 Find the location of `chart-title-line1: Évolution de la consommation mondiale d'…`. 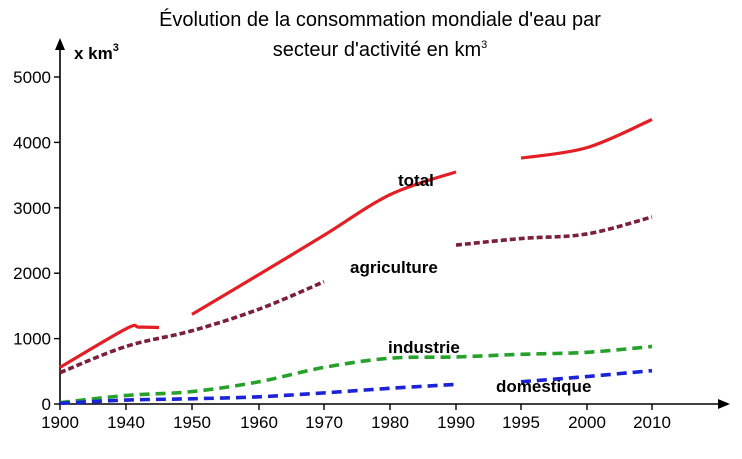

chart-title-line1: Évolution de la consommation mondiale d'… is located at coordinates (380, 20).